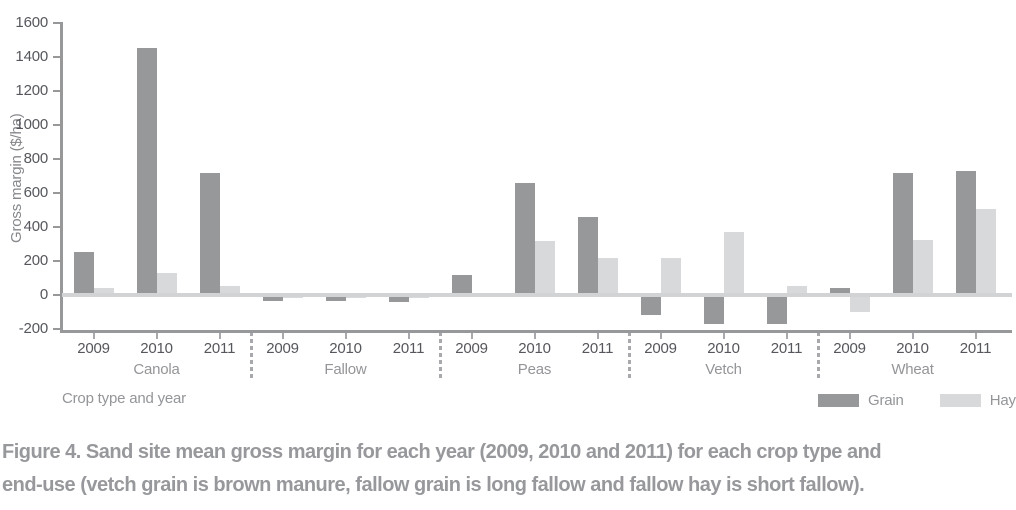  I want to click on y-tick-label: 1200, so click(31, 90).